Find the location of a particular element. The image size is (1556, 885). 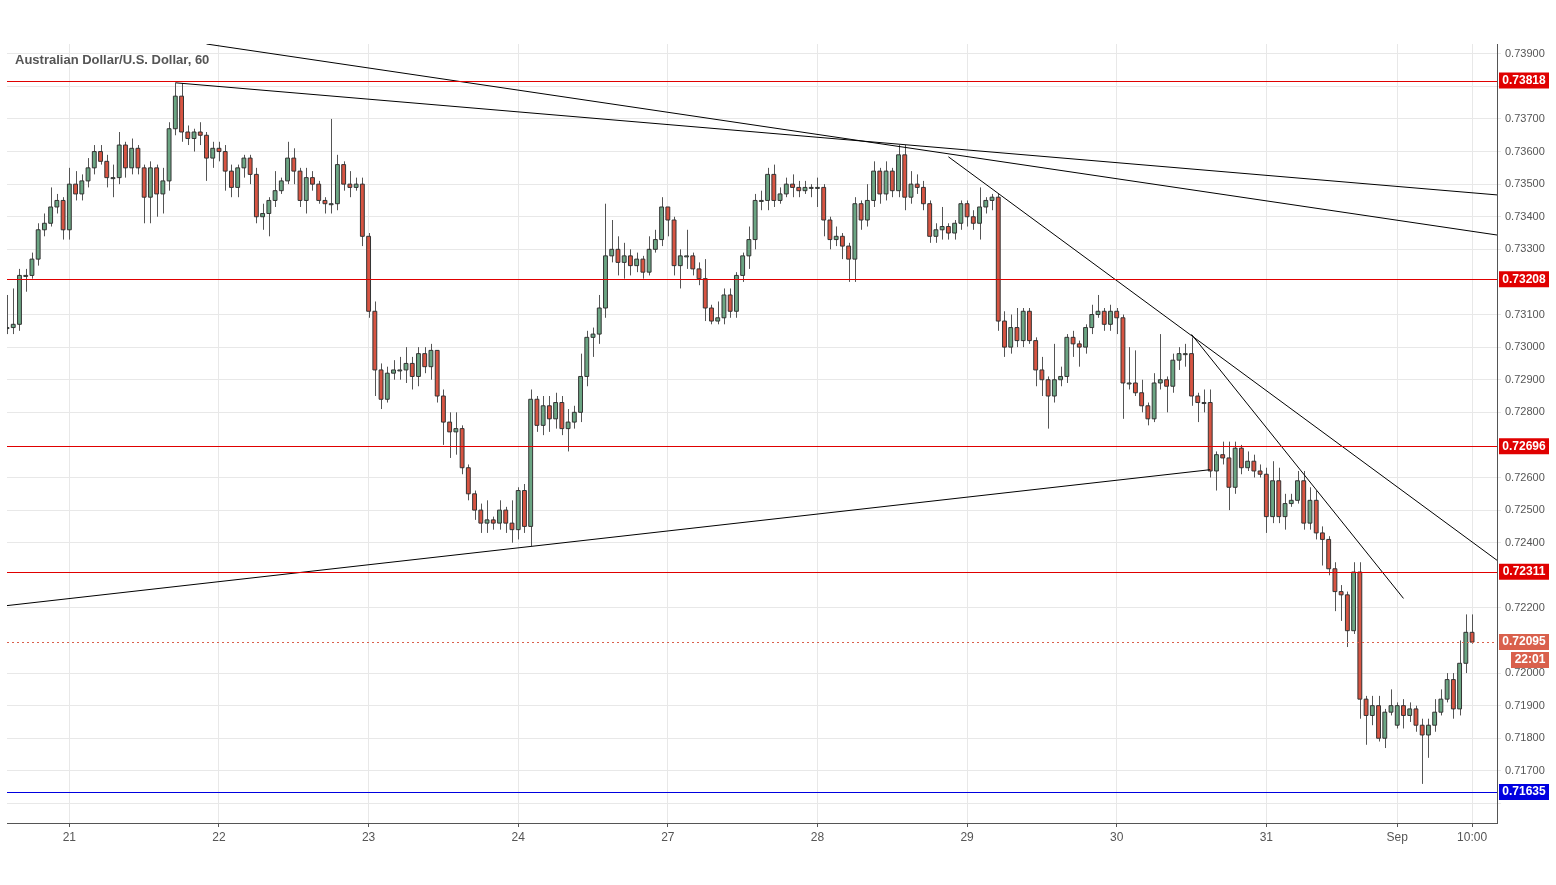

y-tick-label: 0.73400 is located at coordinates (1525, 215).